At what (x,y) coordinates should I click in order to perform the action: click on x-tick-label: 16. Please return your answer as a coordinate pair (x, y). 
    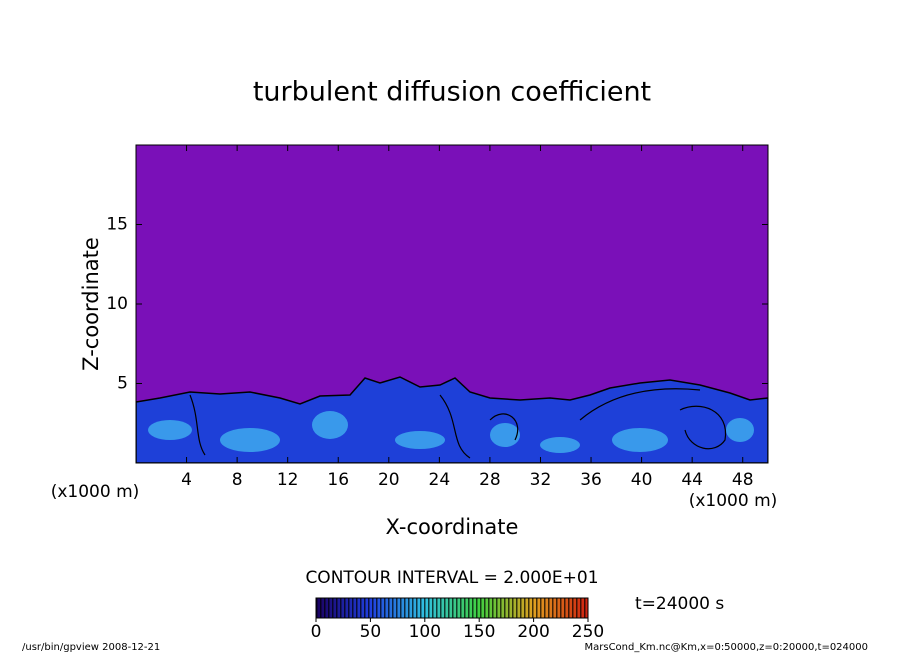
    Looking at the image, I should click on (338, 480).